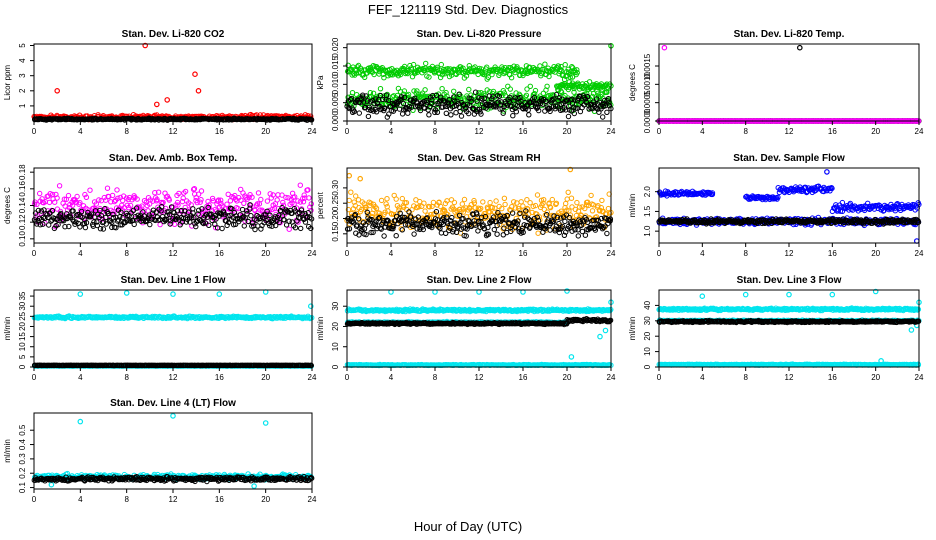  What do you see at coordinates (789, 158) in the screenshot?
I see `panel-title: Stan. Dev. Sample Flow` at bounding box center [789, 158].